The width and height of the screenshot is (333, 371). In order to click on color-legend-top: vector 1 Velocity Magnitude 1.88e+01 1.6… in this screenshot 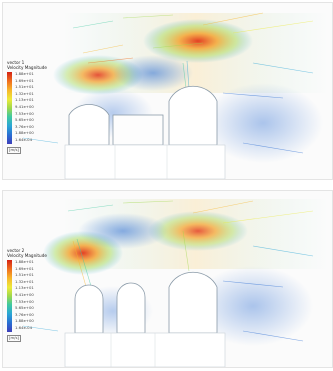, I will do `click(36, 107)`.